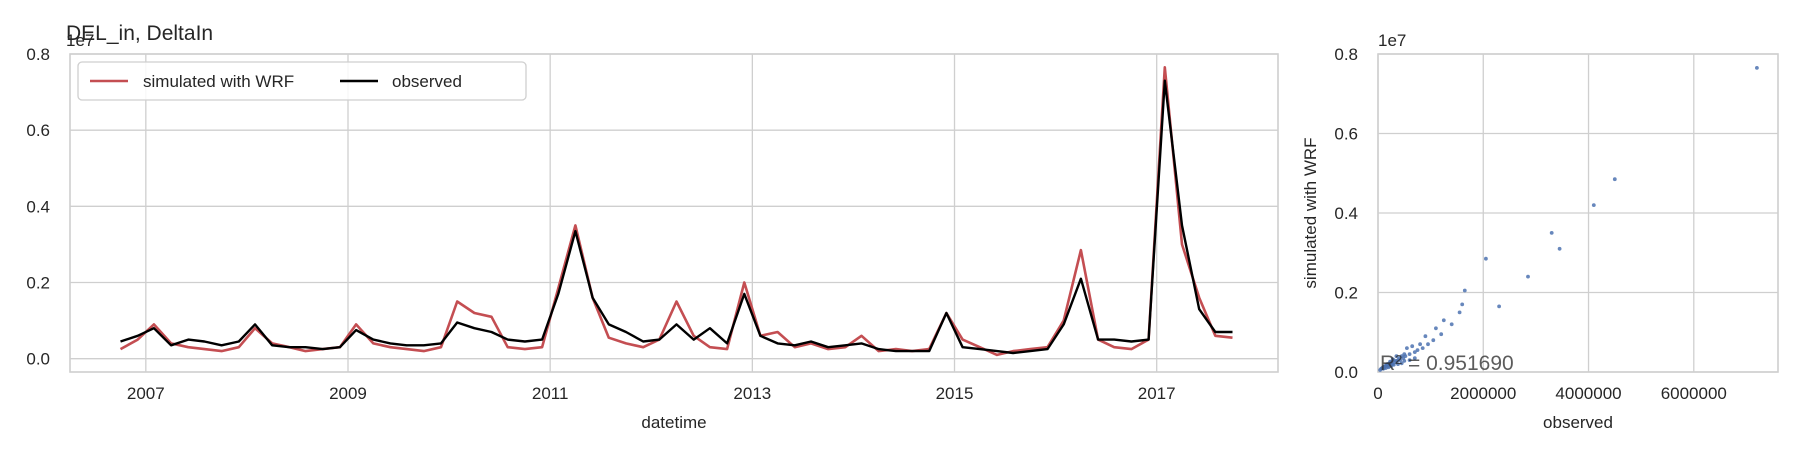 Image resolution: width=1800 pixels, height=450 pixels. I want to click on y-tick-label: 0.4, so click(38, 206).